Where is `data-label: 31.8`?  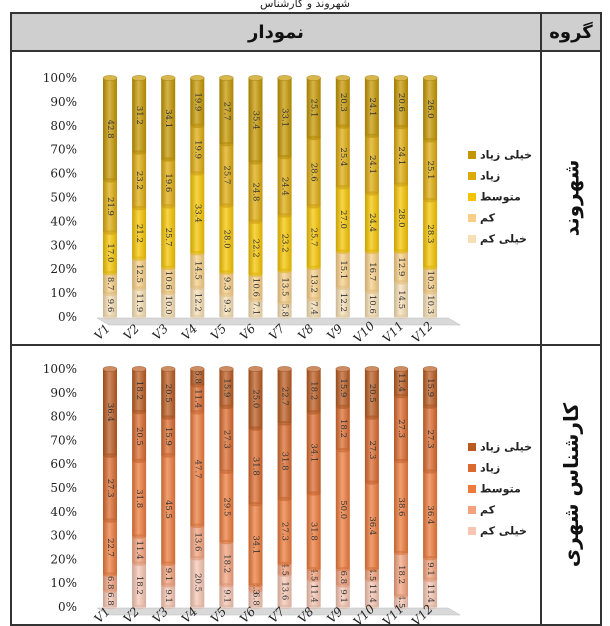
data-label: 31.8 is located at coordinates (285, 461).